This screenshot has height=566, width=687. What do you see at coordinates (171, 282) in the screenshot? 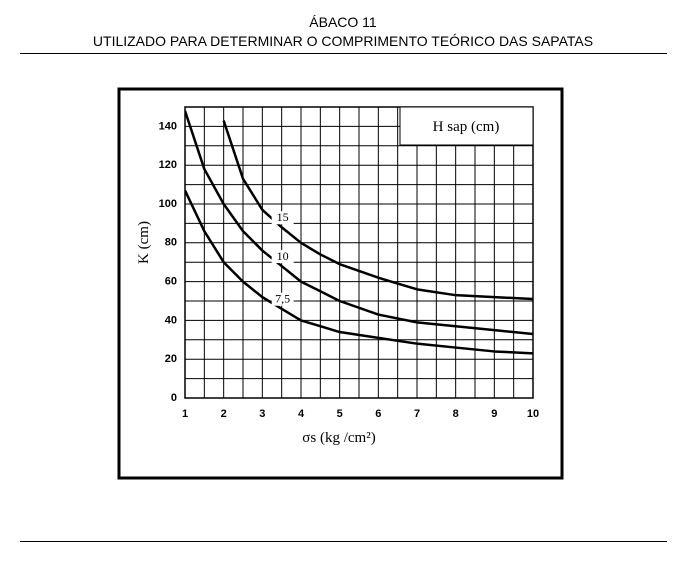
I see `y-tick-label: 60` at bounding box center [171, 282].